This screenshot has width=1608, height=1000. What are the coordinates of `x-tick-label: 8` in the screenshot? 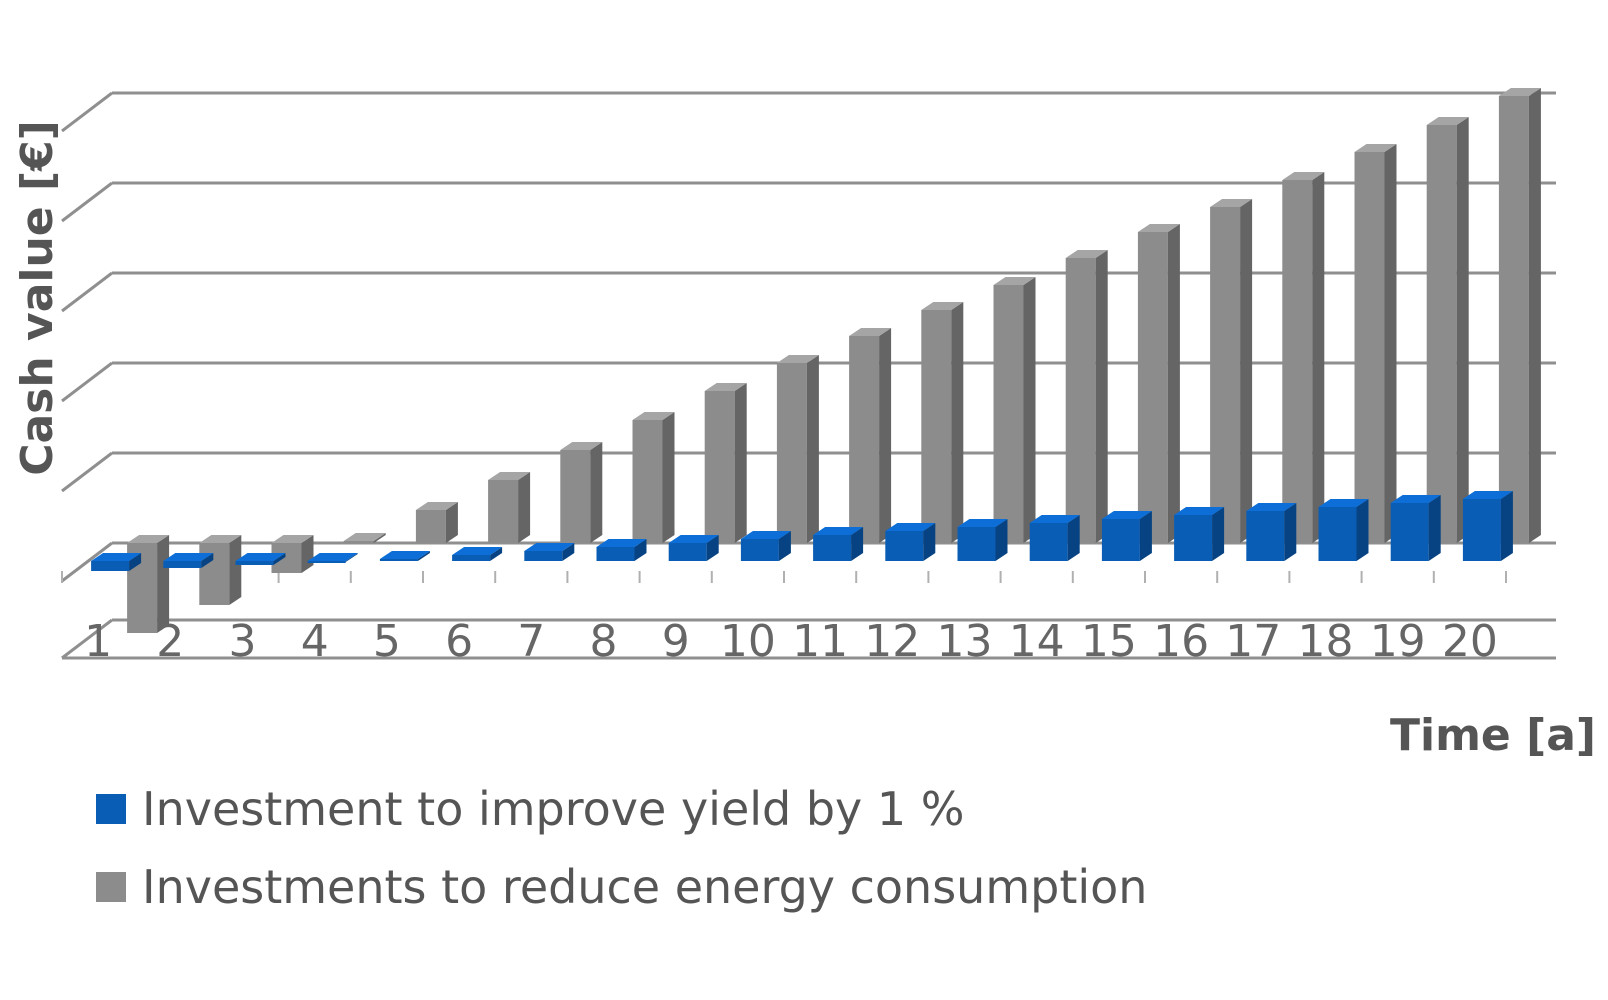 It's located at (604, 641).